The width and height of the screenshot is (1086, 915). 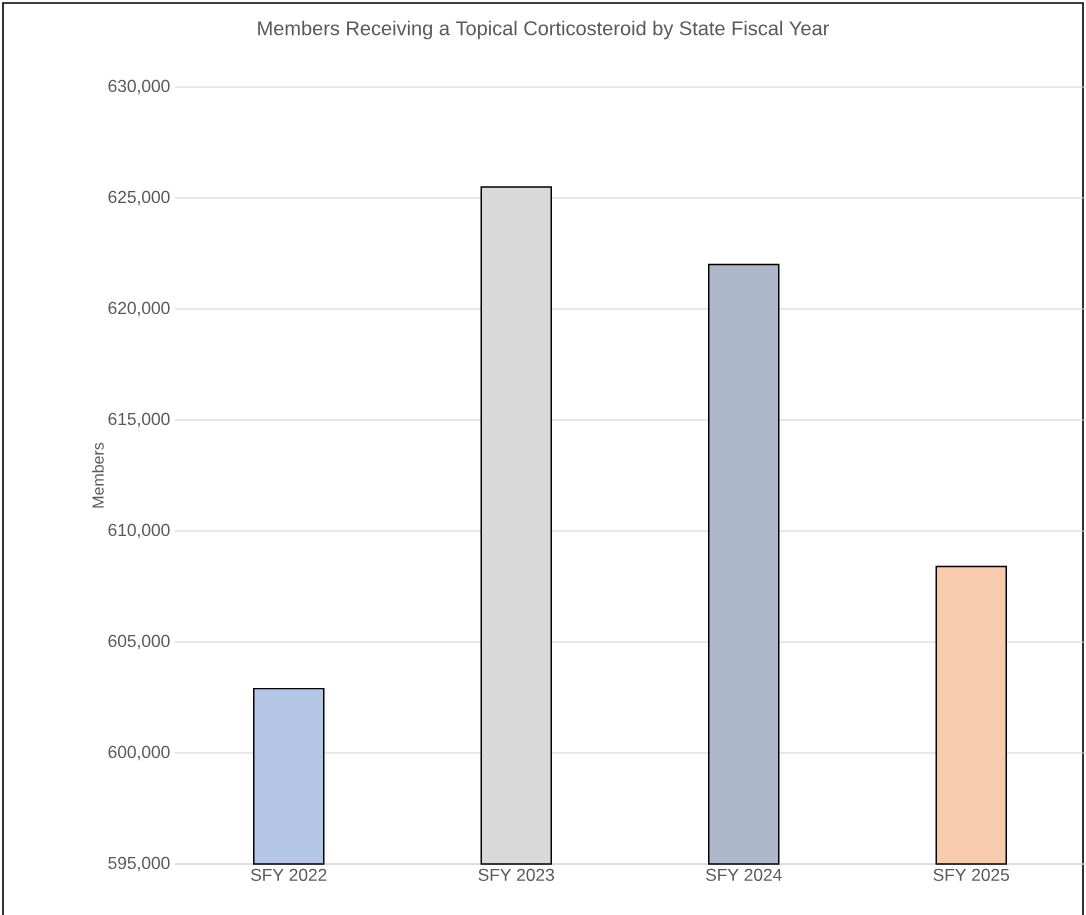 I want to click on x-tick-label: SFY 2025, so click(x=971, y=874).